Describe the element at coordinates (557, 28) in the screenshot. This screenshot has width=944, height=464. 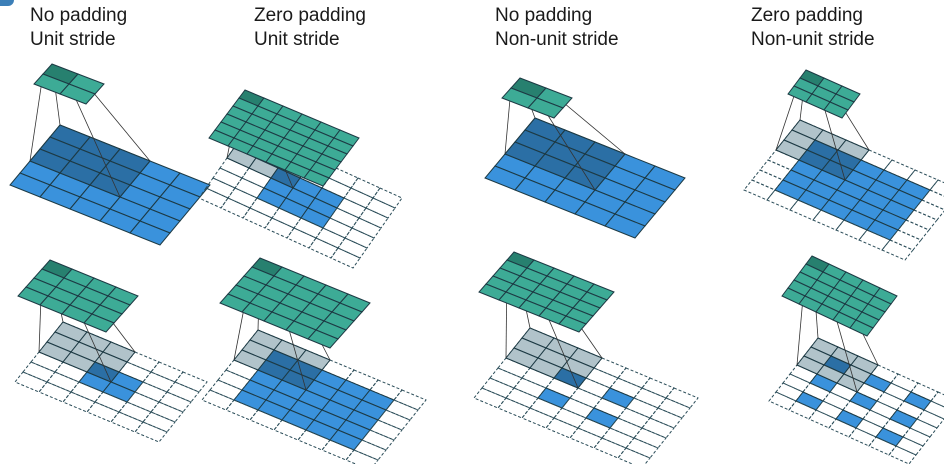
I see `column-label-no-padding-non-unit-stride: No padding Non-unit stride` at that location.